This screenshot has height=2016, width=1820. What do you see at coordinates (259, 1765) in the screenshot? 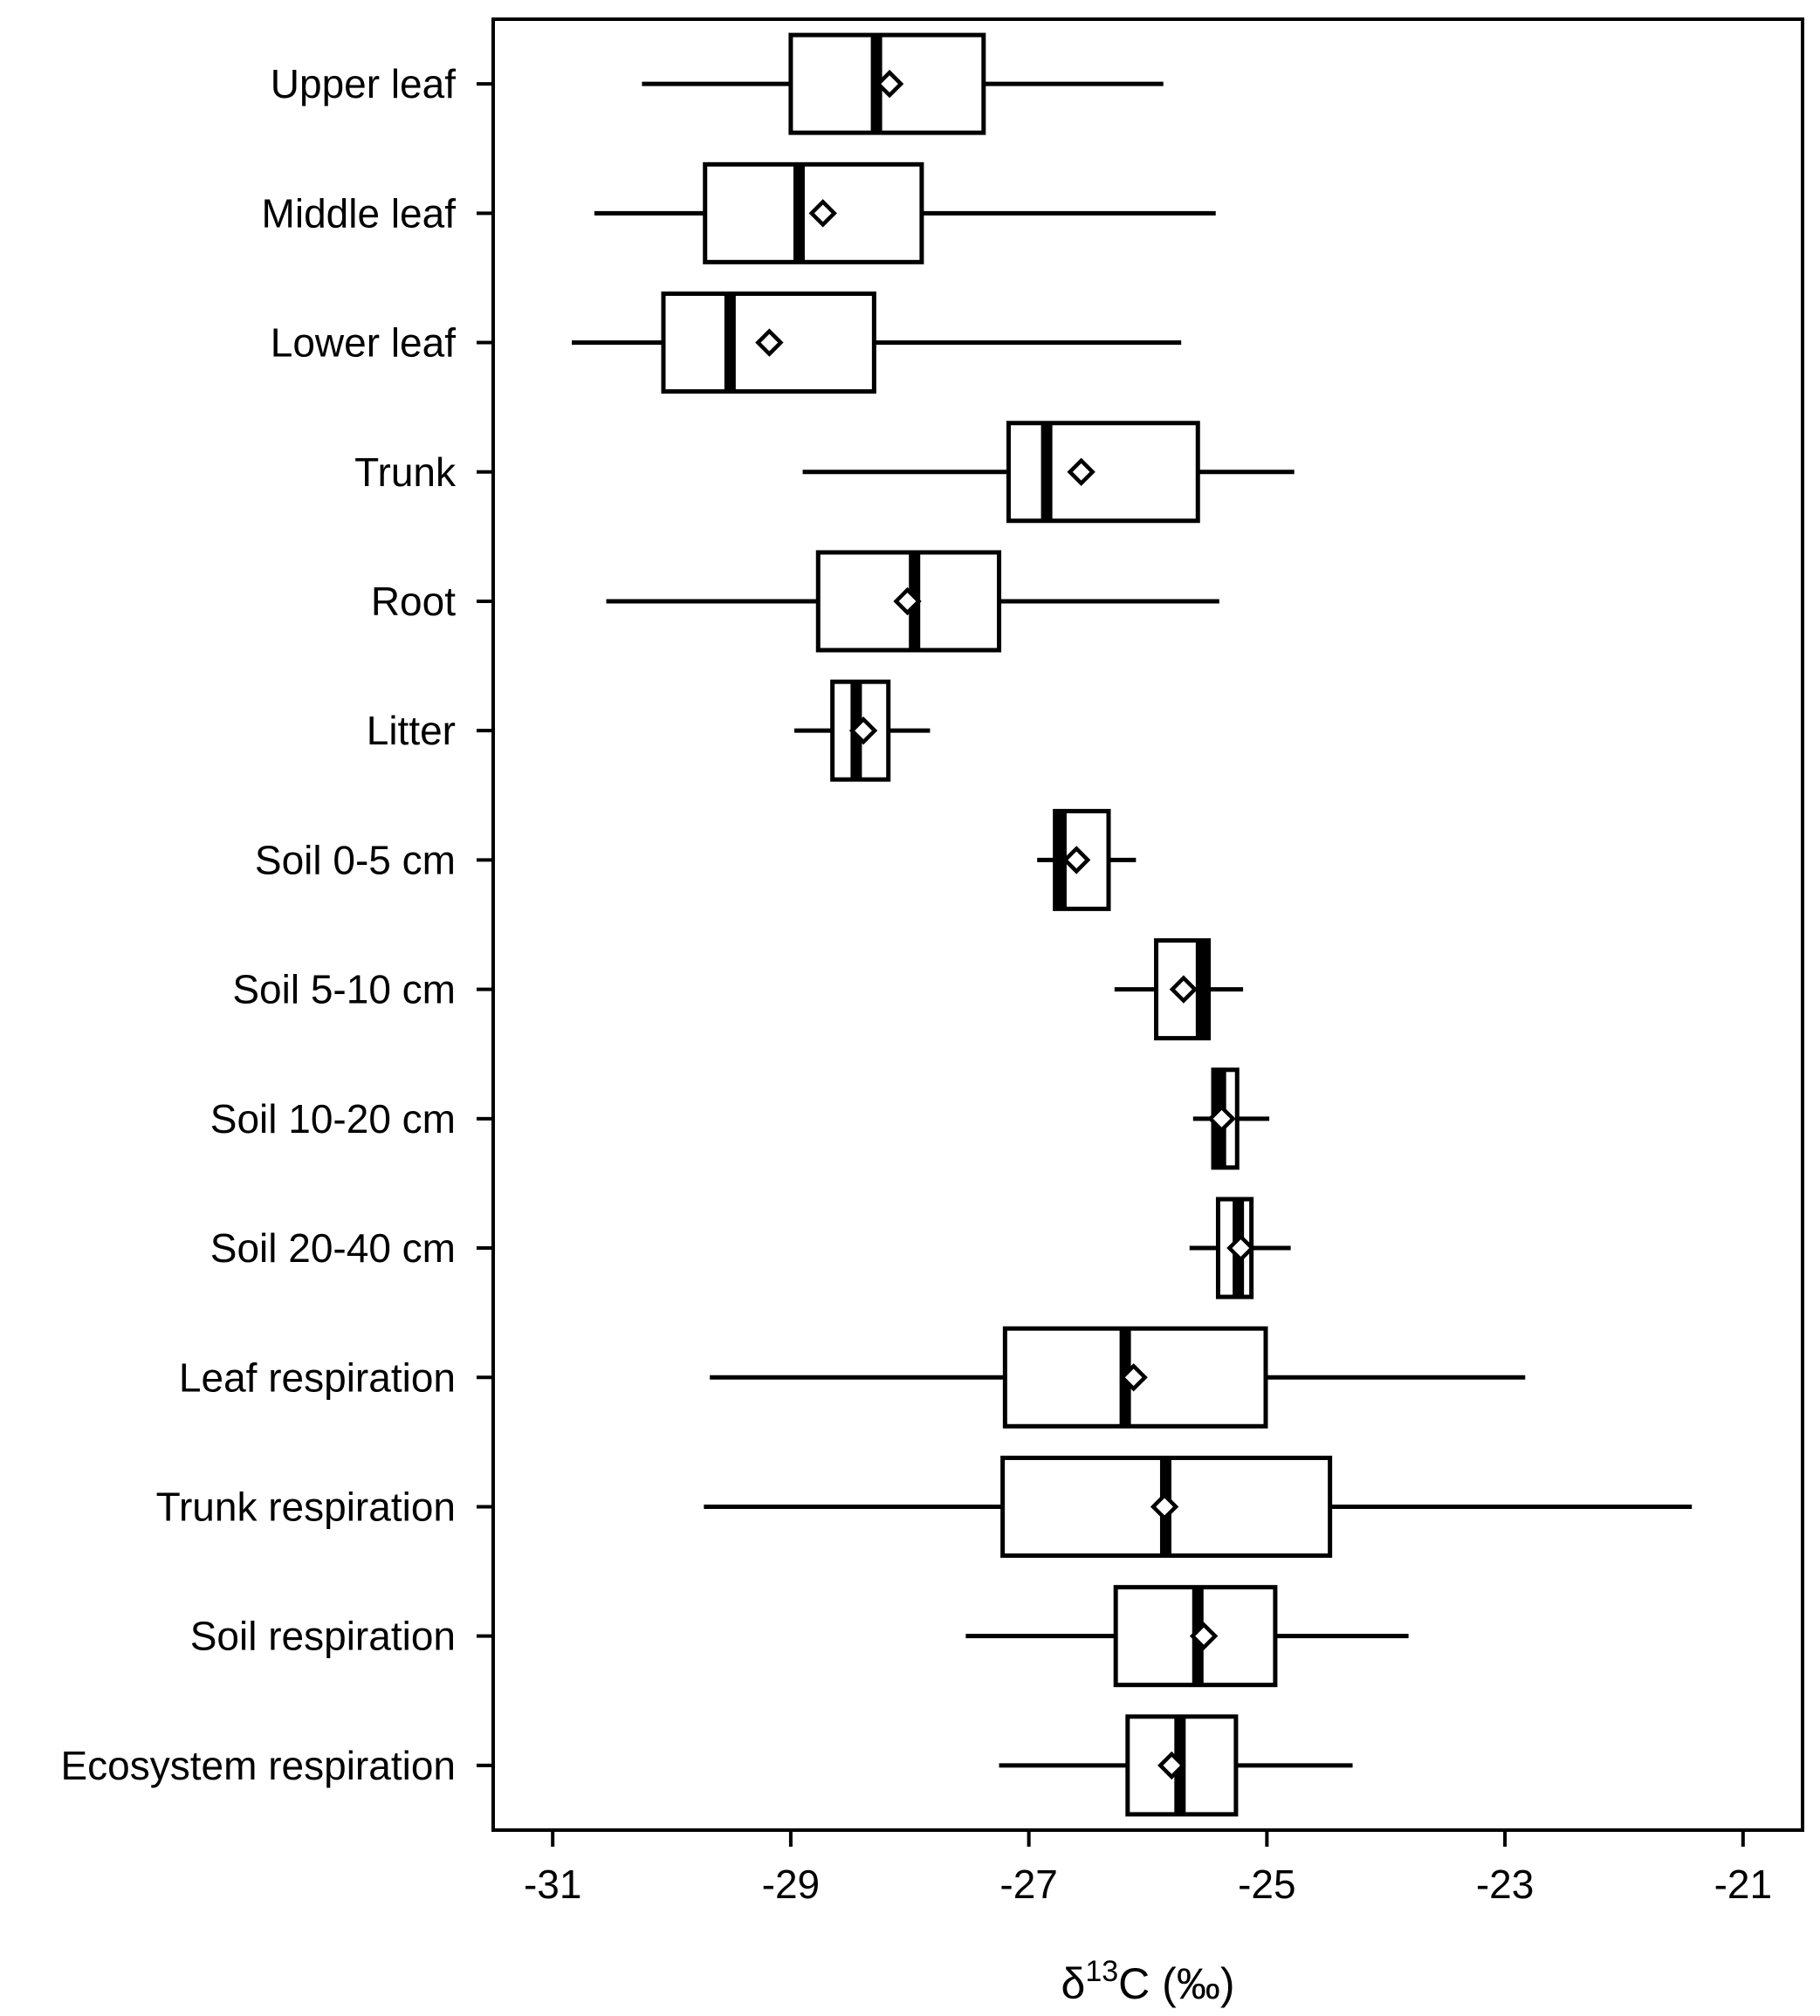
I see `category-label: Ecosystem respiration` at bounding box center [259, 1765].